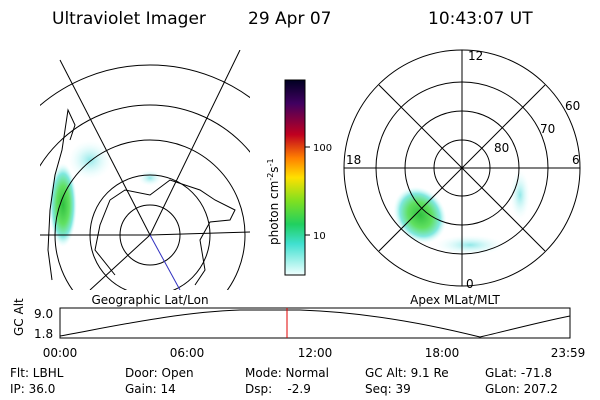 The height and width of the screenshot is (400, 600). I want to click on mlt-label: 6, so click(576, 160).